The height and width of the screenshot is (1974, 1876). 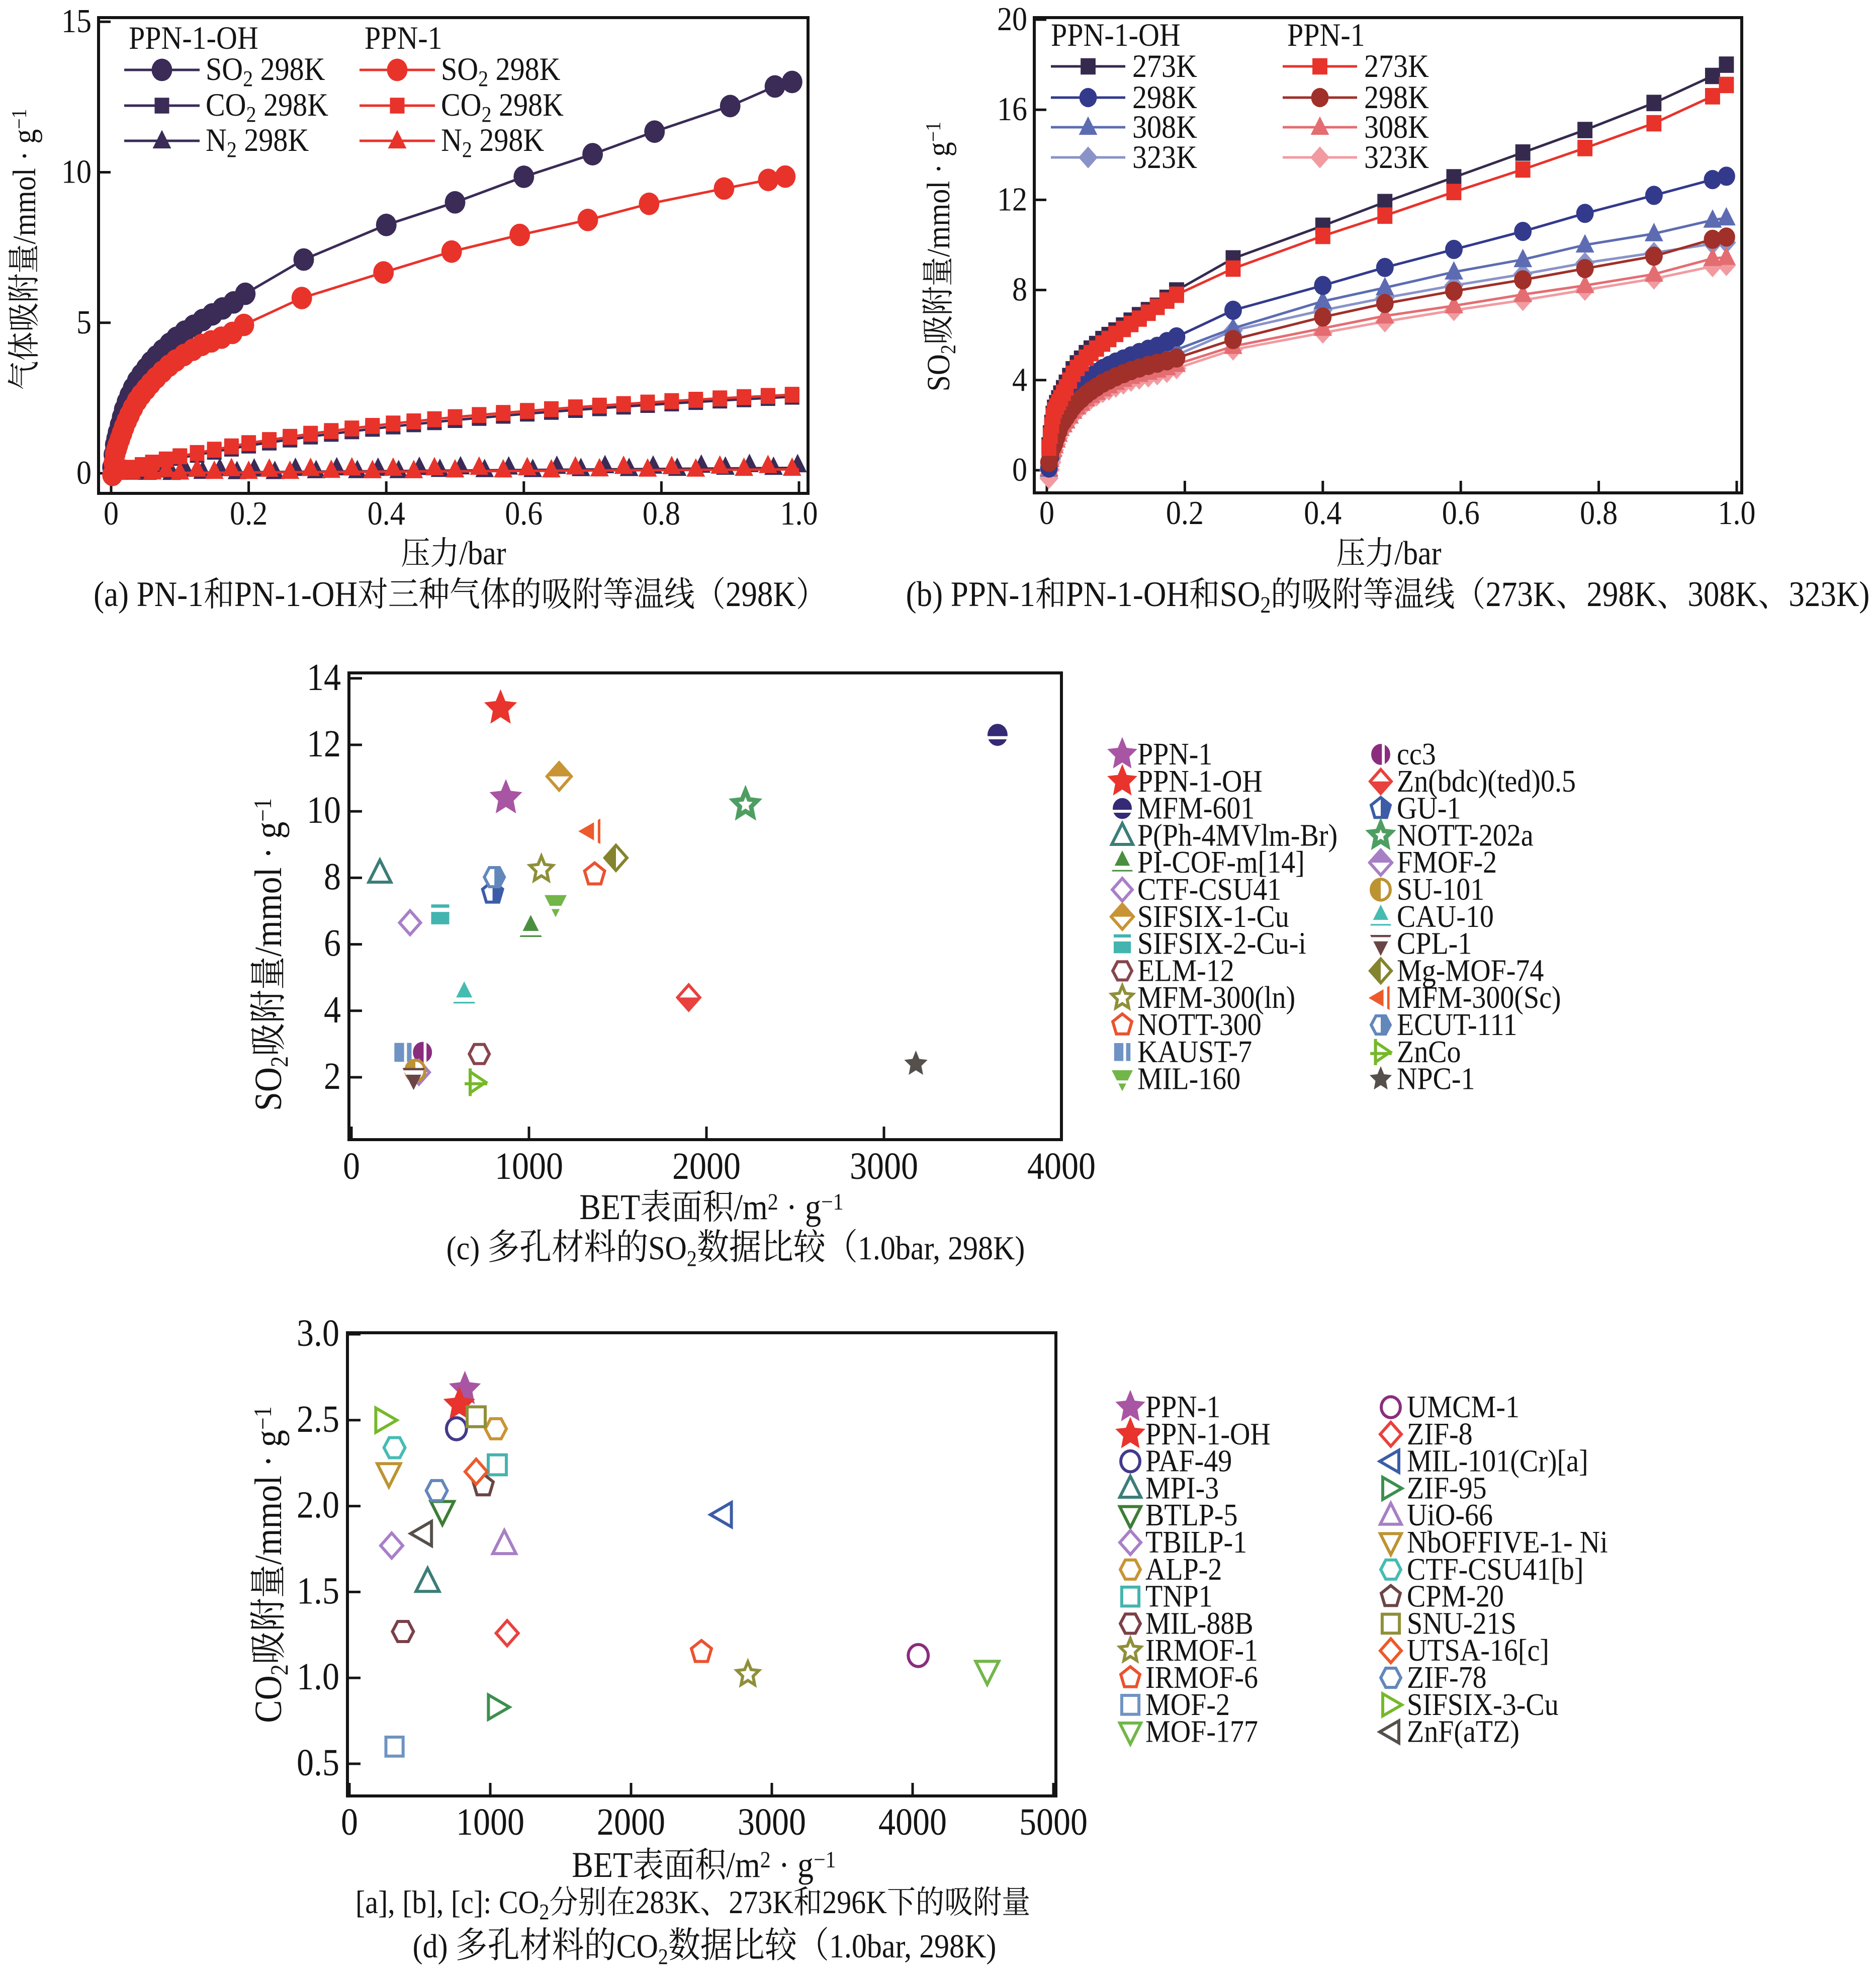 I want to click on svg-text: BET, so click(x=602, y=1865).